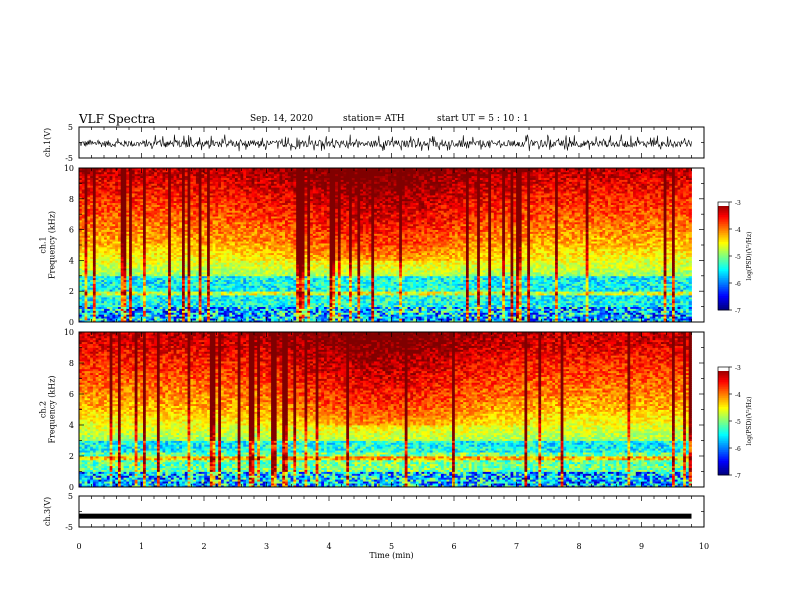  I want to click on y-tick-label: 5, so click(70, 127).